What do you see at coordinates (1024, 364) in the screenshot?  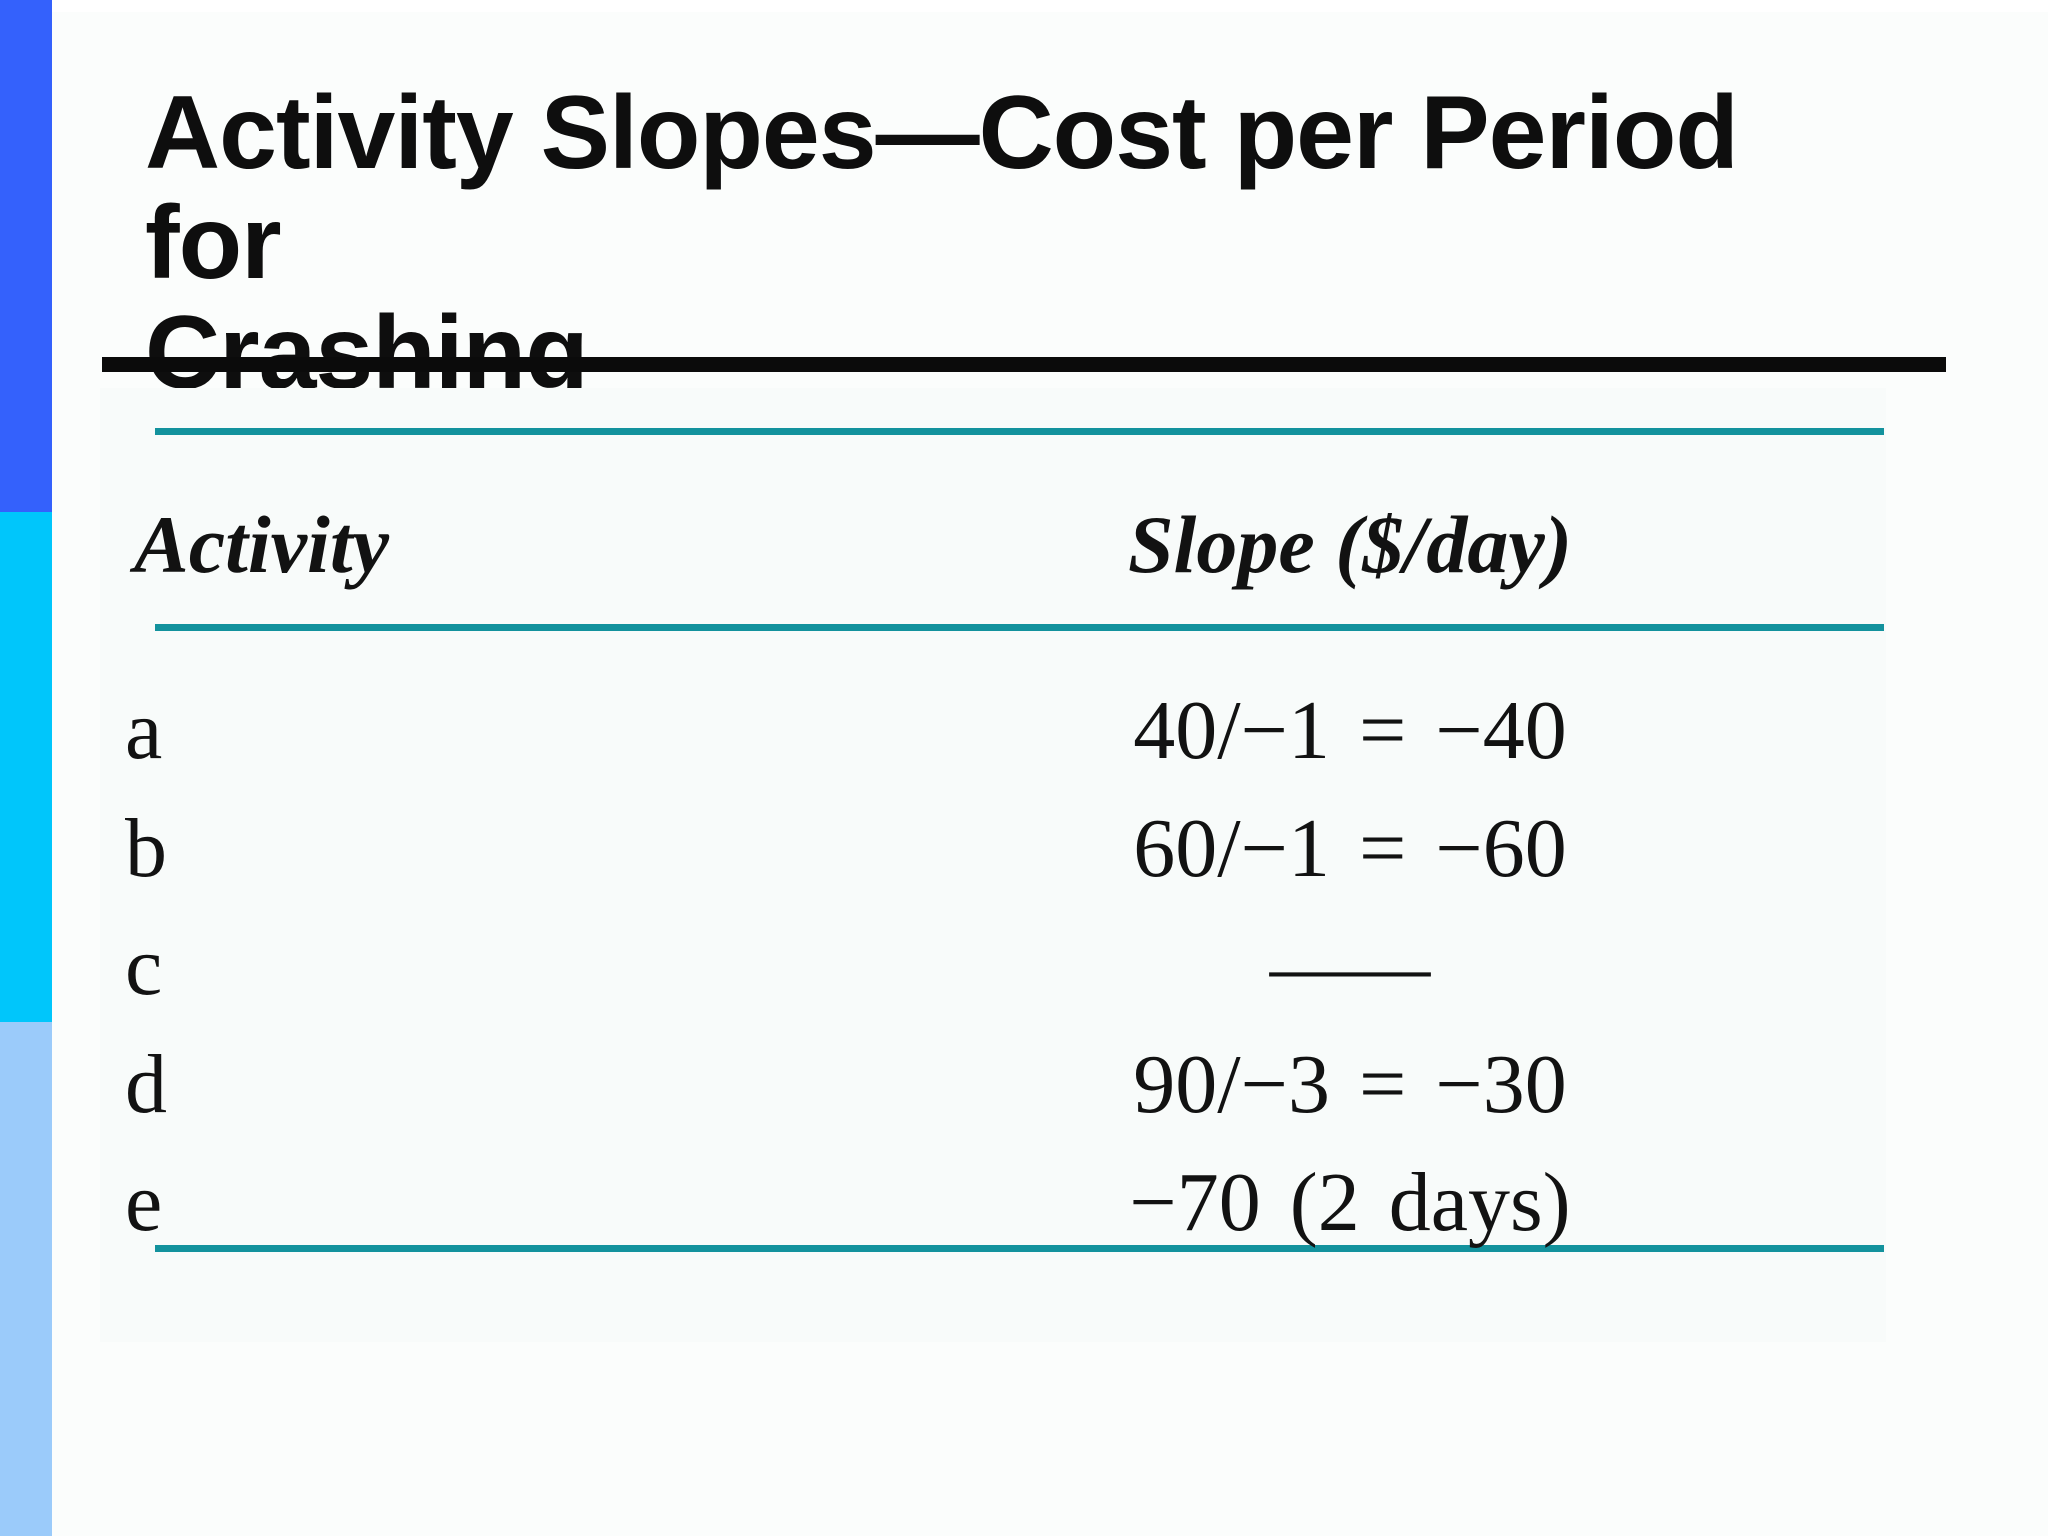 I see `title-divider-rule` at bounding box center [1024, 364].